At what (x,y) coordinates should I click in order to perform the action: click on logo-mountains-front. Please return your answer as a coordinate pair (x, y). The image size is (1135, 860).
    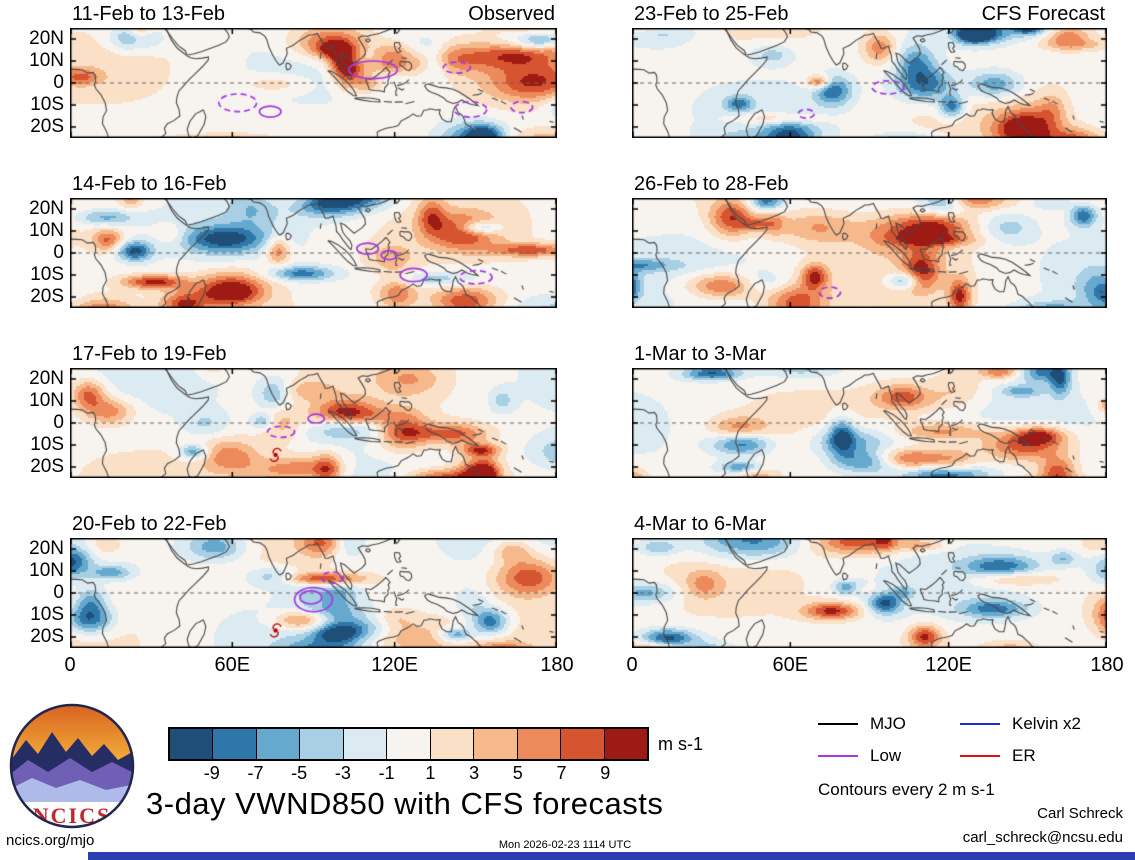
    Looking at the image, I should click on (72, 792).